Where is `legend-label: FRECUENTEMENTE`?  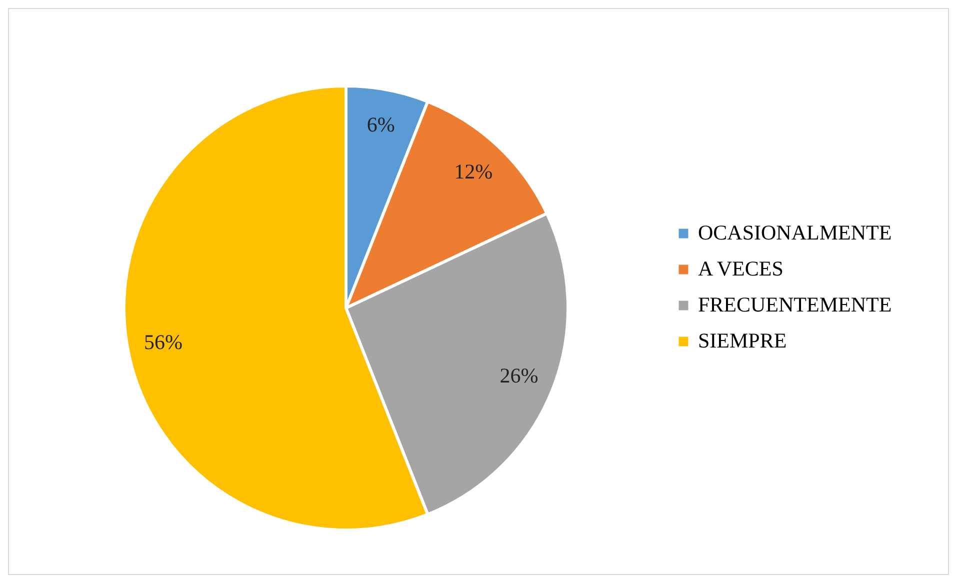 legend-label: FRECUENTEMENTE is located at coordinates (795, 304).